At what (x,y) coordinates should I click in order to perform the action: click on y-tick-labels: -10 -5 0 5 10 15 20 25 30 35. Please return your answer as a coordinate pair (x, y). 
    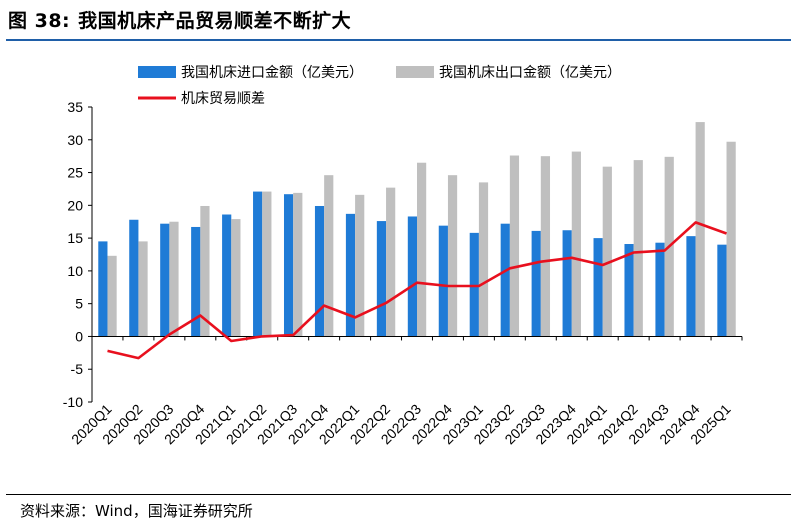
    Looking at the image, I should click on (73, 254).